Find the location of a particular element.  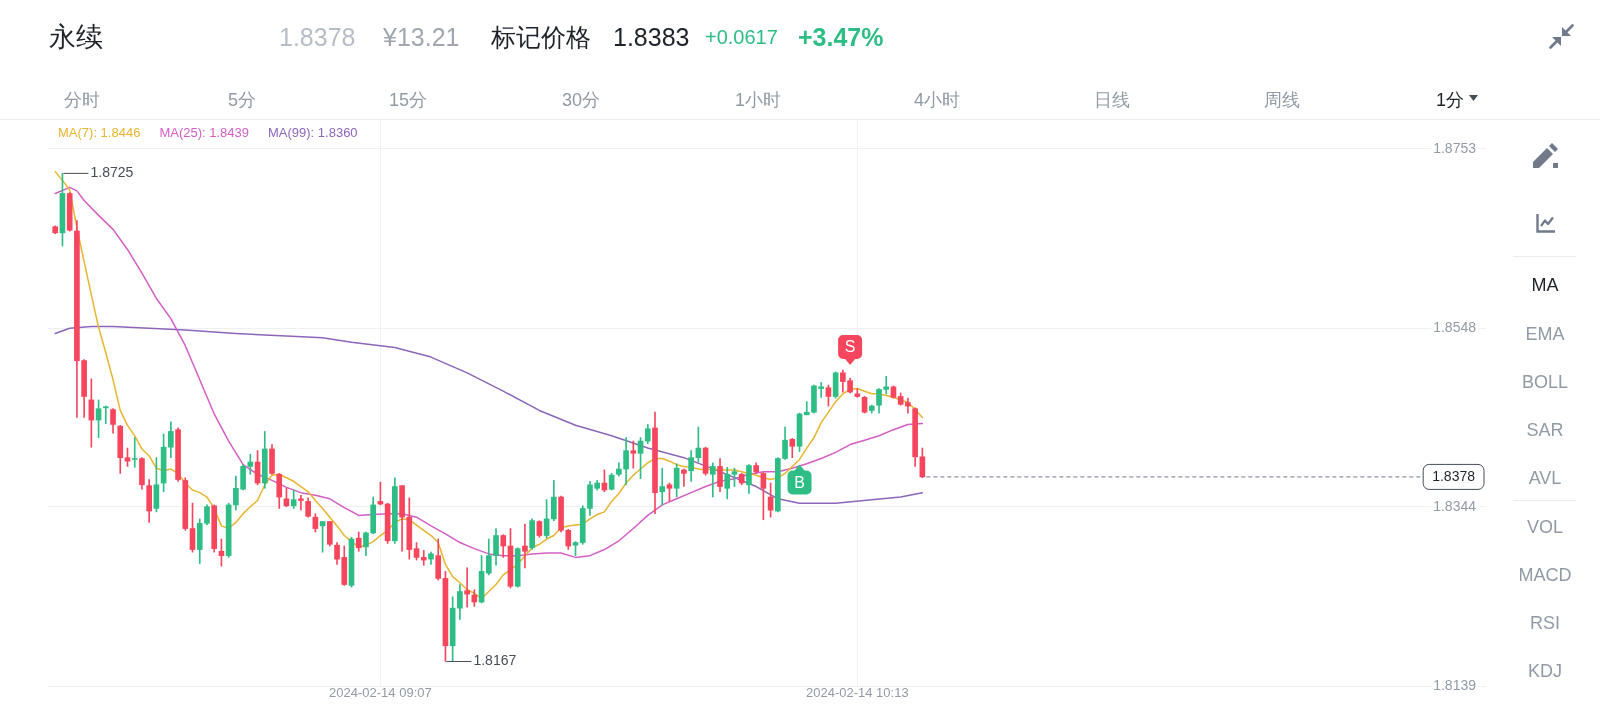

text: MA is located at coordinates (1545, 285).